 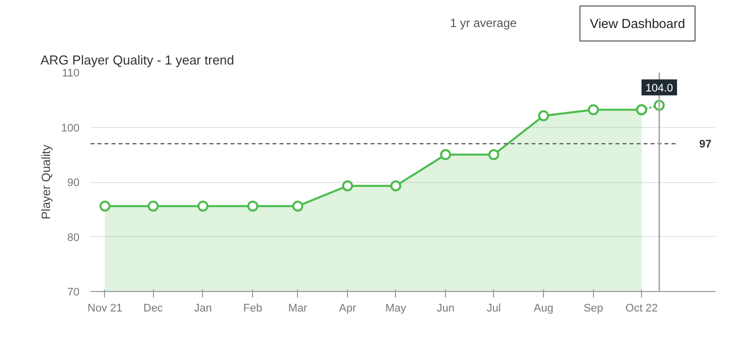 What do you see at coordinates (641, 308) in the screenshot?
I see `x-tick-label: Oct 22` at bounding box center [641, 308].